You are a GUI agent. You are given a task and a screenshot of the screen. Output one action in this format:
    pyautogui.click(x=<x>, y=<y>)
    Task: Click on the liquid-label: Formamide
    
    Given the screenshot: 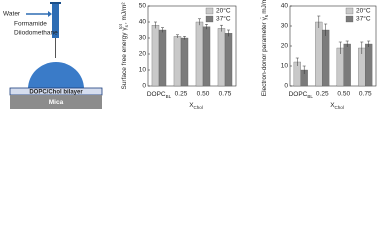 What is the action you would take?
    pyautogui.click(x=30, y=24)
    